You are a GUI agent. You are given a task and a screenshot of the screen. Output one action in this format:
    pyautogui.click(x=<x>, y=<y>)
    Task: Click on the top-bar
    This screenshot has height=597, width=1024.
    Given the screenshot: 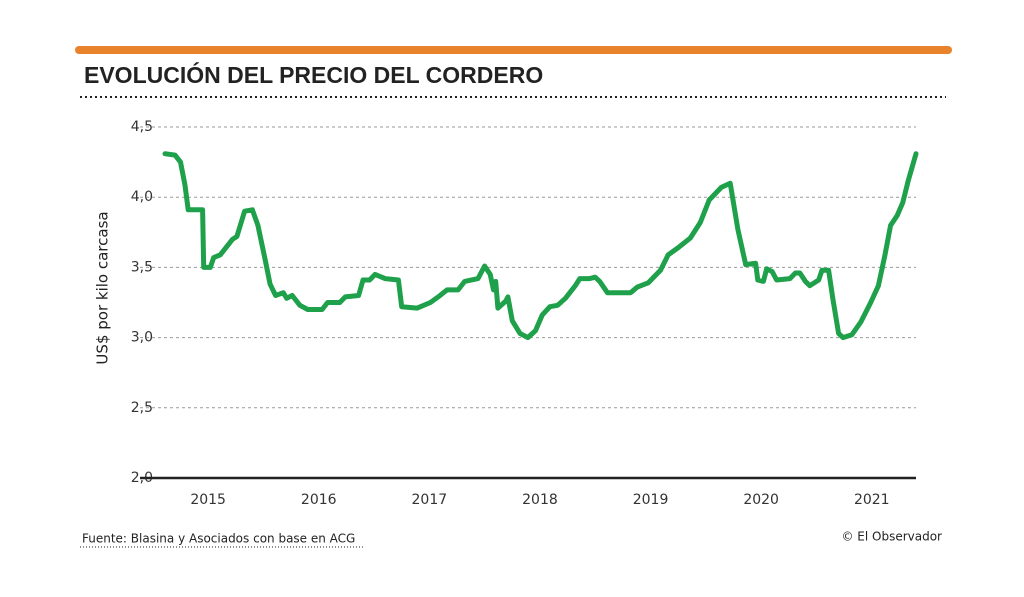 What is the action you would take?
    pyautogui.click(x=513, y=50)
    